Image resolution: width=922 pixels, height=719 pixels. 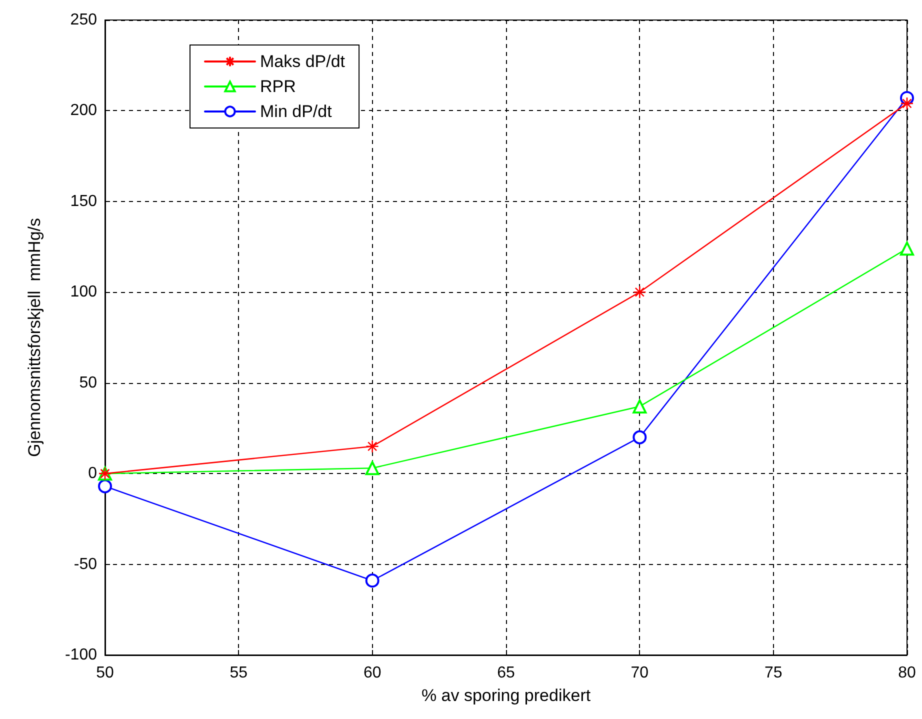 What do you see at coordinates (86, 564) in the screenshot?
I see `y-tick-label: -50` at bounding box center [86, 564].